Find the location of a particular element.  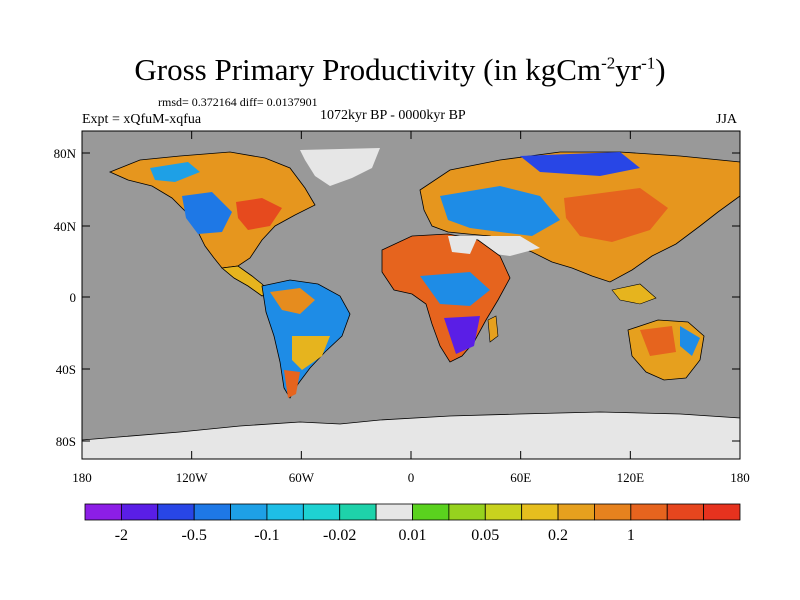

na-blue-patch is located at coordinates (207, 213).